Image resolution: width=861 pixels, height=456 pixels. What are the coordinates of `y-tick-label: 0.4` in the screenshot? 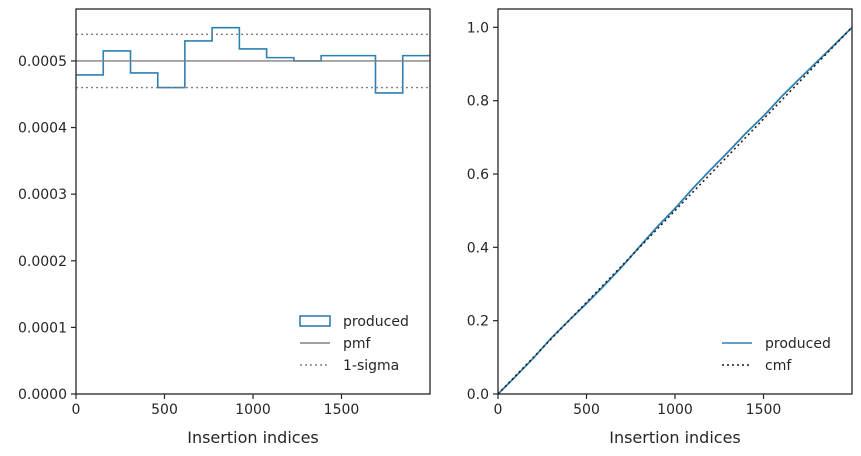 It's located at (478, 248).